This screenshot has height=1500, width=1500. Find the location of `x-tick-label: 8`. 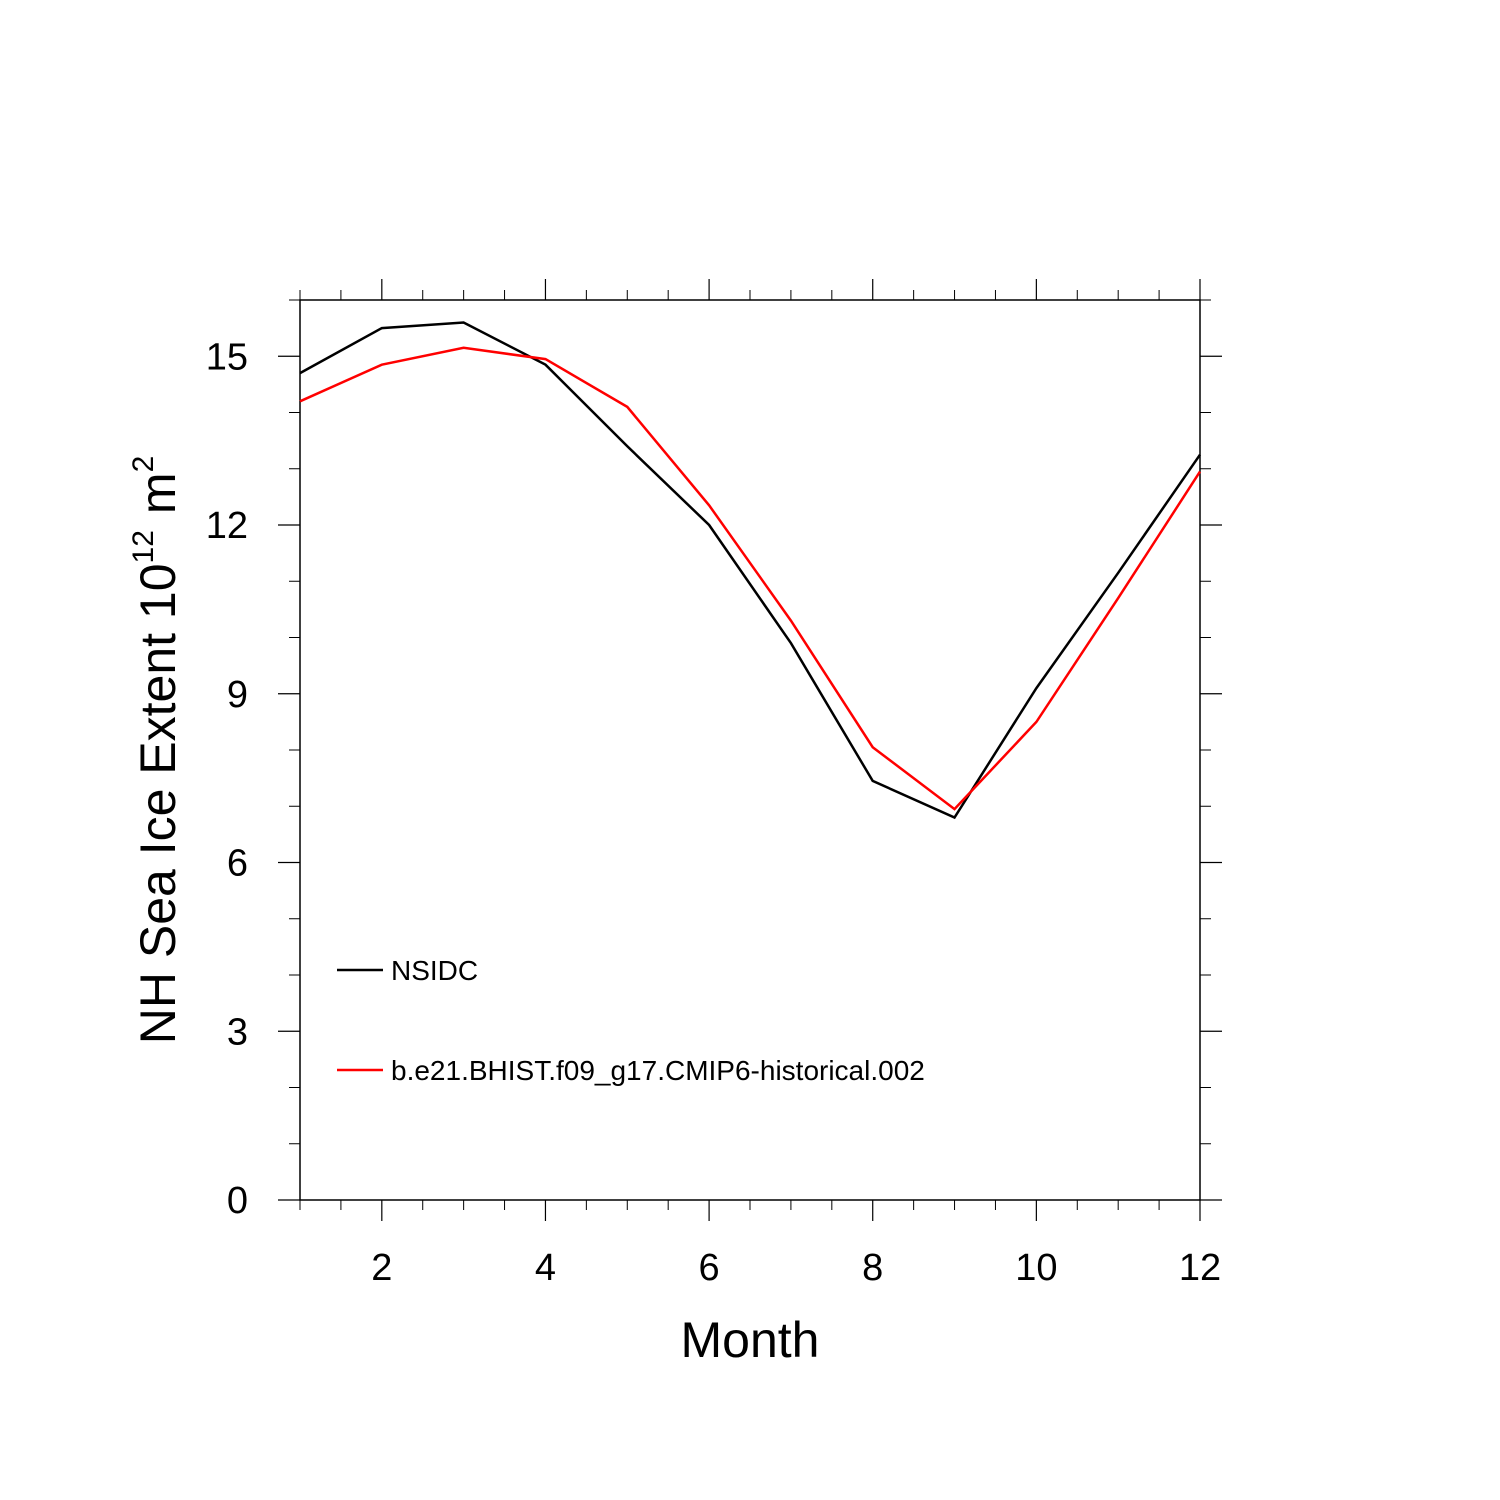

x-tick-label: 8 is located at coordinates (872, 1268).